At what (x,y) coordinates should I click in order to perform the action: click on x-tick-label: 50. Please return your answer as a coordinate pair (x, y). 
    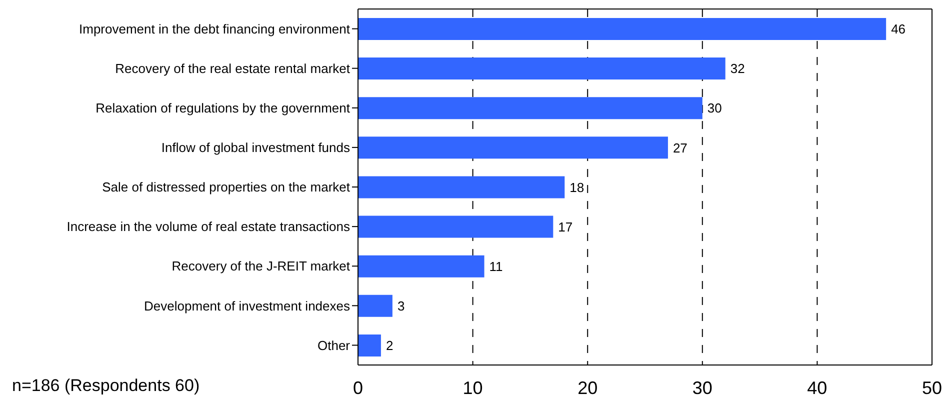
    Looking at the image, I should click on (932, 388).